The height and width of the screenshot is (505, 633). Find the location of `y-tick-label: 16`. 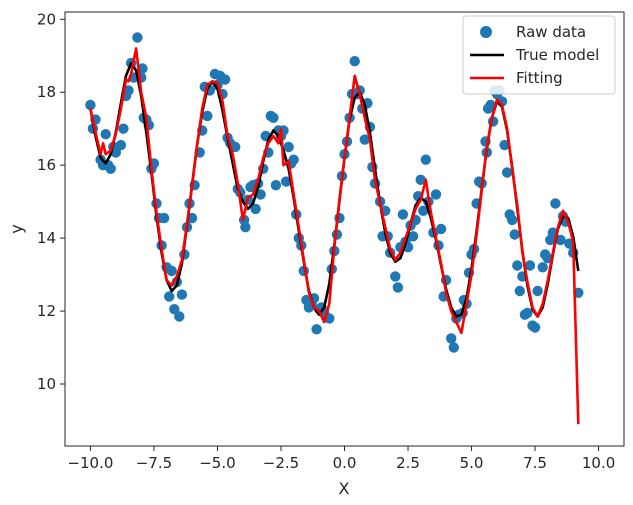

y-tick-label: 16 is located at coordinates (46, 165).